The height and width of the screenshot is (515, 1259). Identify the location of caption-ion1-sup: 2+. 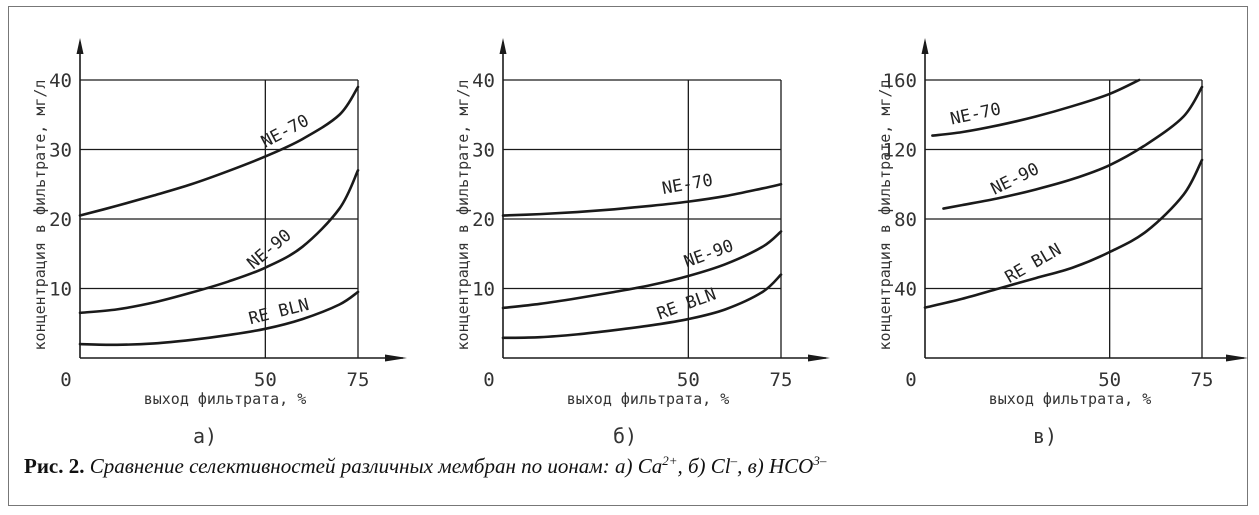
(670, 460).